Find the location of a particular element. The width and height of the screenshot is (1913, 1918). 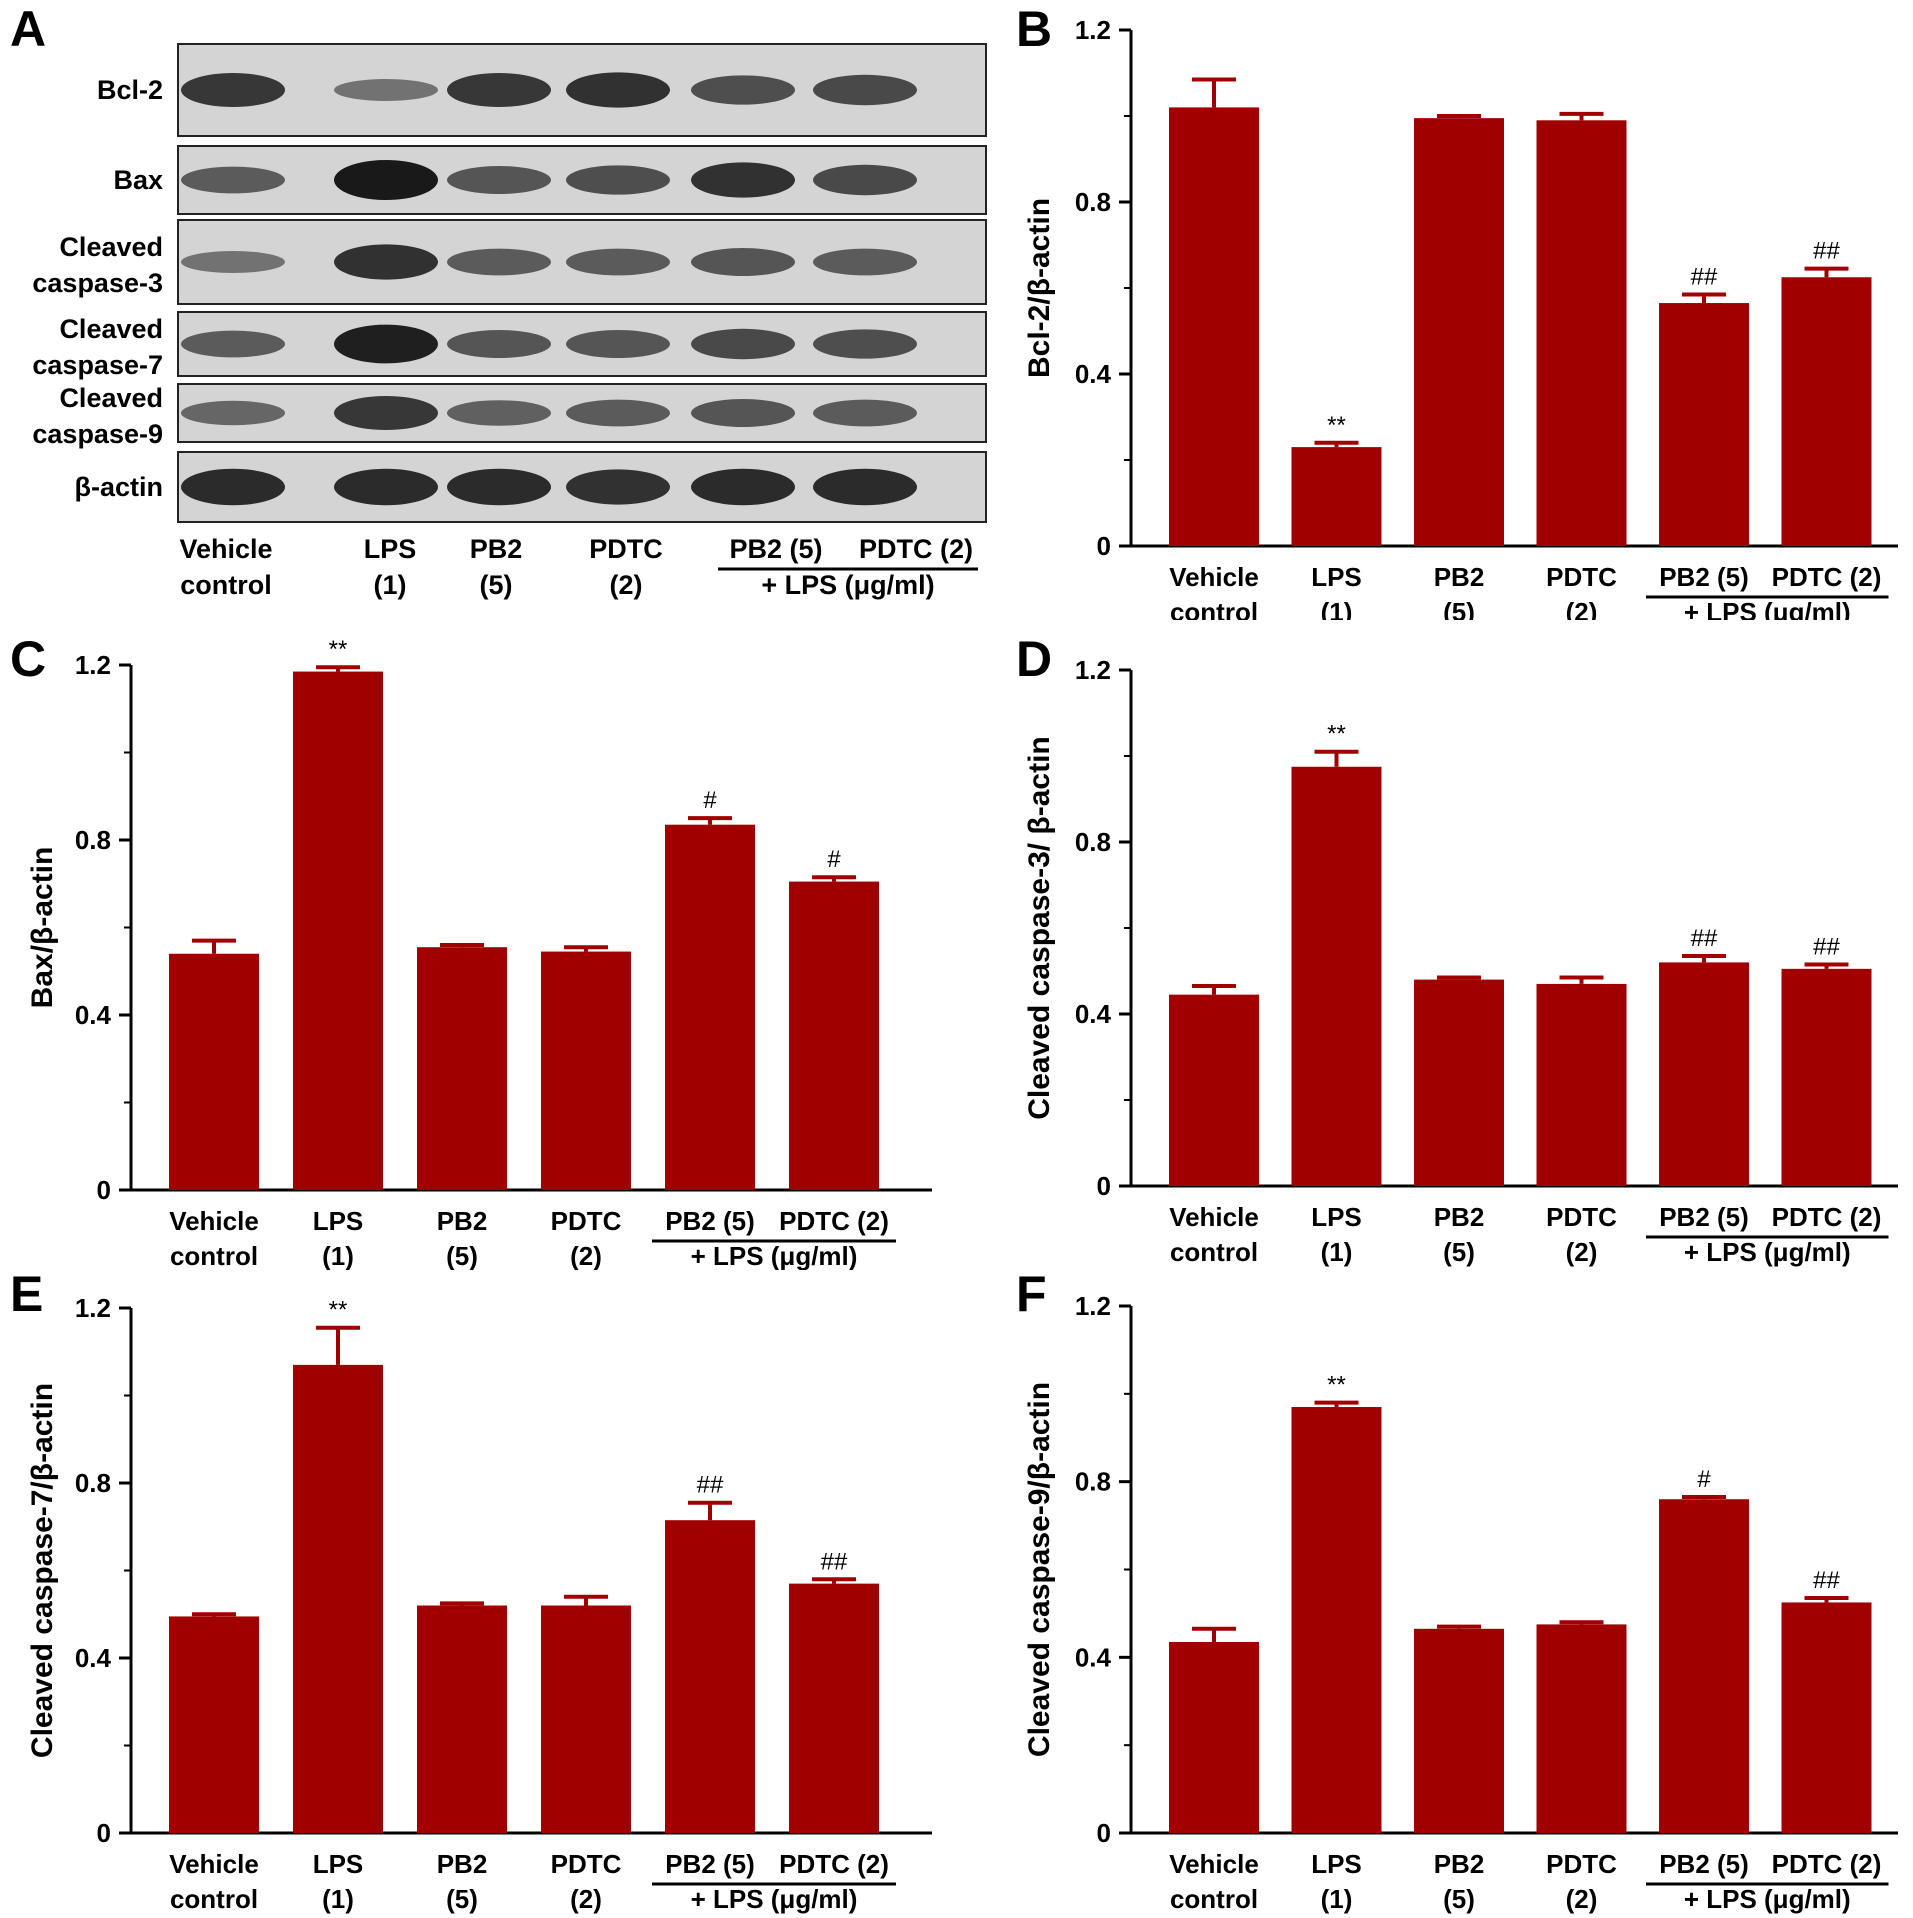

blot-row: Cleaved caspase-3 is located at coordinates (509, 262).